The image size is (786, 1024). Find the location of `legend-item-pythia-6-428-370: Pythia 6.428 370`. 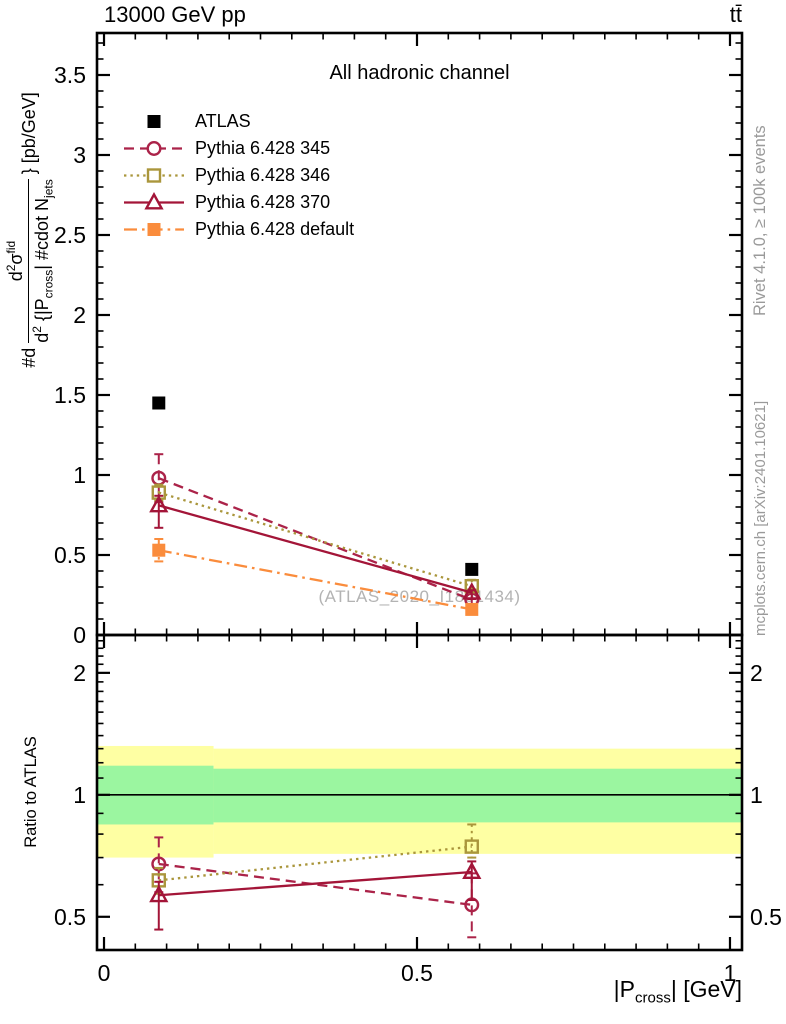

legend-item-pythia-6-428-370: Pythia 6.428 370 is located at coordinates (238, 202).